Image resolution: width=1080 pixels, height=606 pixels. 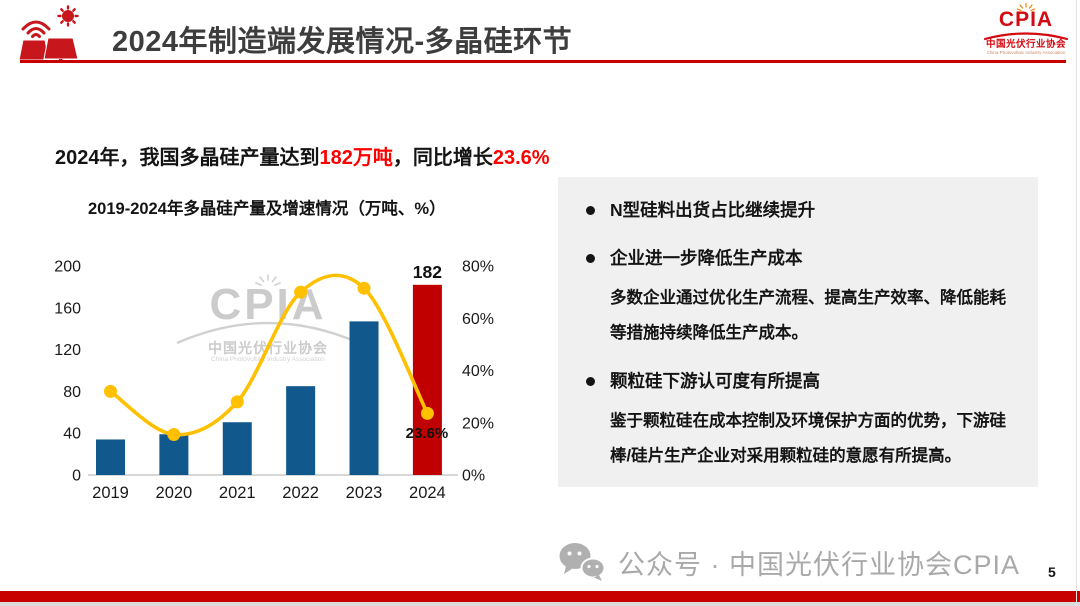 I want to click on svg-text: 0, so click(x=76, y=476).